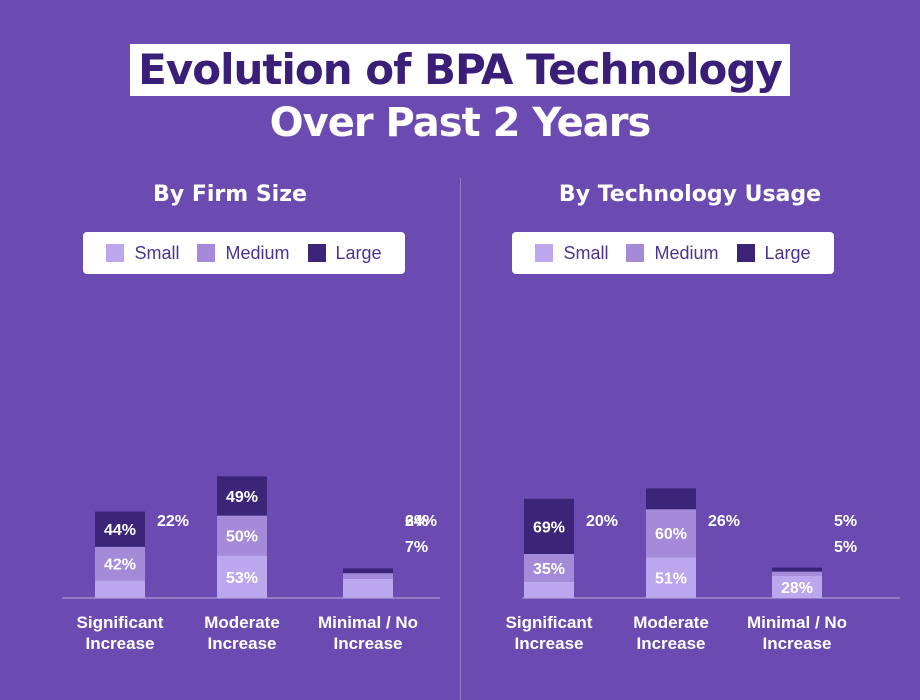 Image resolution: width=920 pixels, height=700 pixels. What do you see at coordinates (460, 439) in the screenshot?
I see `panel-divider` at bounding box center [460, 439].